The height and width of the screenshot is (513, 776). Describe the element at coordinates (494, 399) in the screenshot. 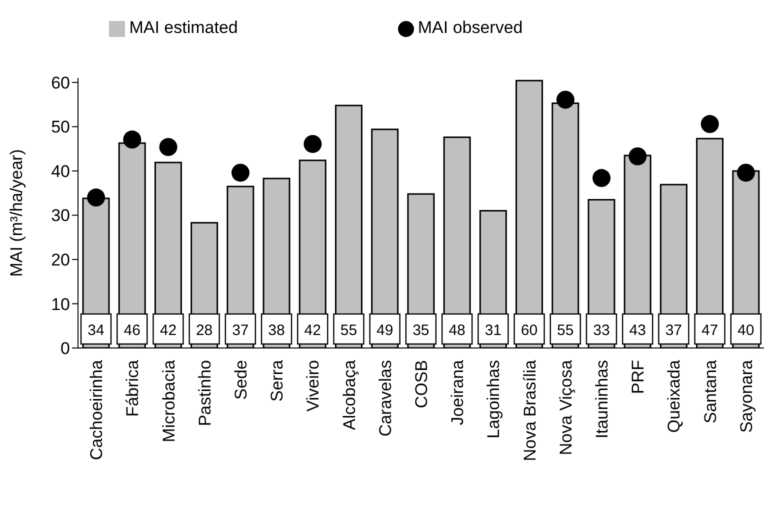

I see `x-tick-label: Lagoinhas` at that location.